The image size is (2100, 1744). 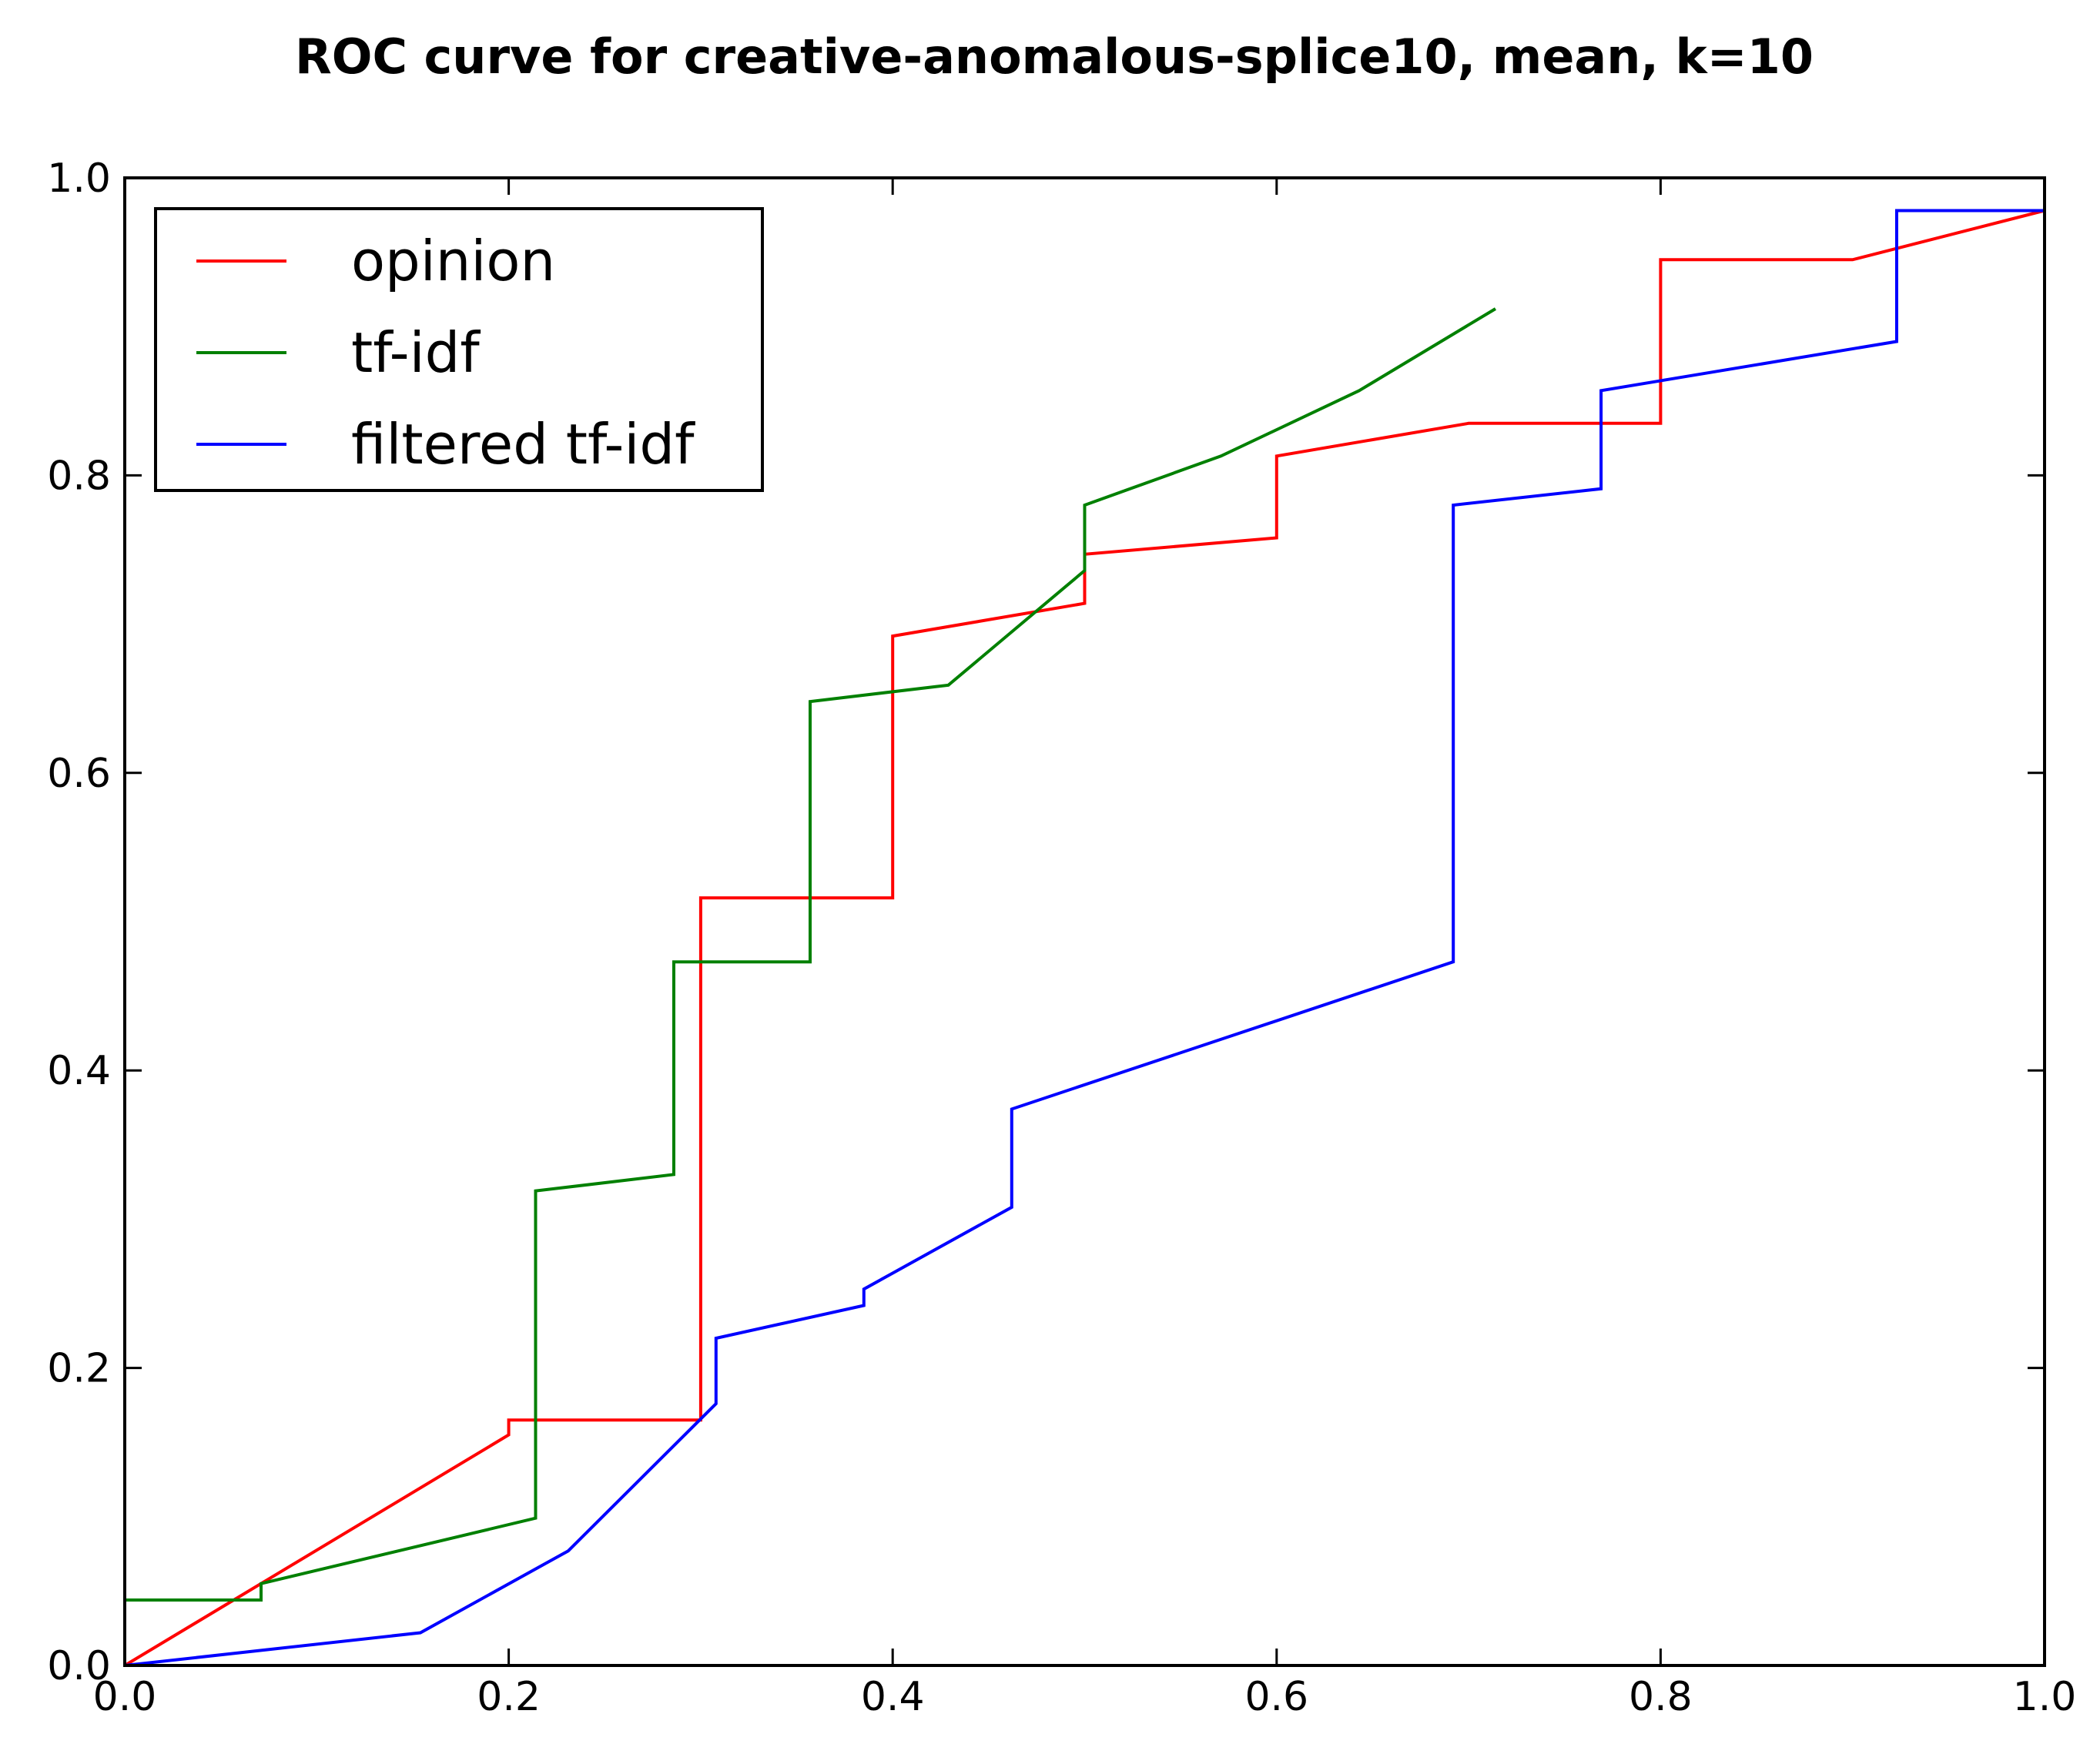 What do you see at coordinates (453, 261) in the screenshot?
I see `legend-label: opinion` at bounding box center [453, 261].